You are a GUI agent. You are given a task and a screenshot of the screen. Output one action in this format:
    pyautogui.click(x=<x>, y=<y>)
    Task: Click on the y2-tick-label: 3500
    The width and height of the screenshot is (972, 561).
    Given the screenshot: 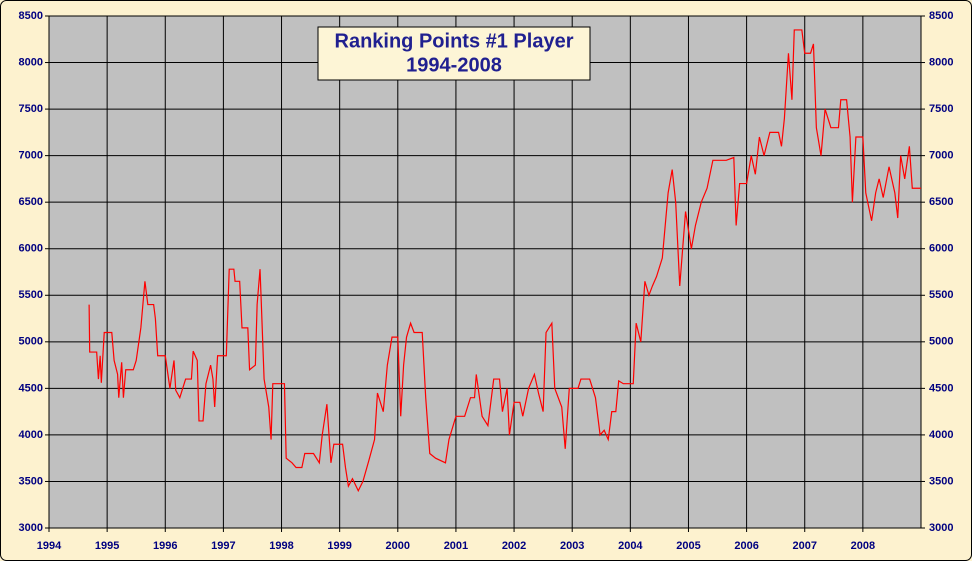 What is the action you would take?
    pyautogui.click(x=941, y=481)
    